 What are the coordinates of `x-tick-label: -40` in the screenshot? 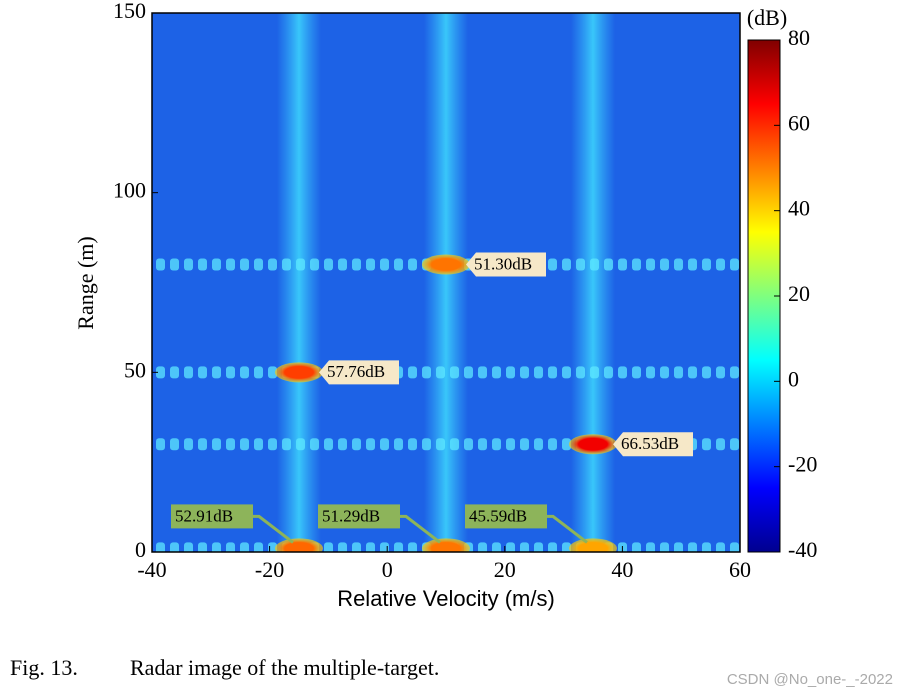 It's located at (151, 569).